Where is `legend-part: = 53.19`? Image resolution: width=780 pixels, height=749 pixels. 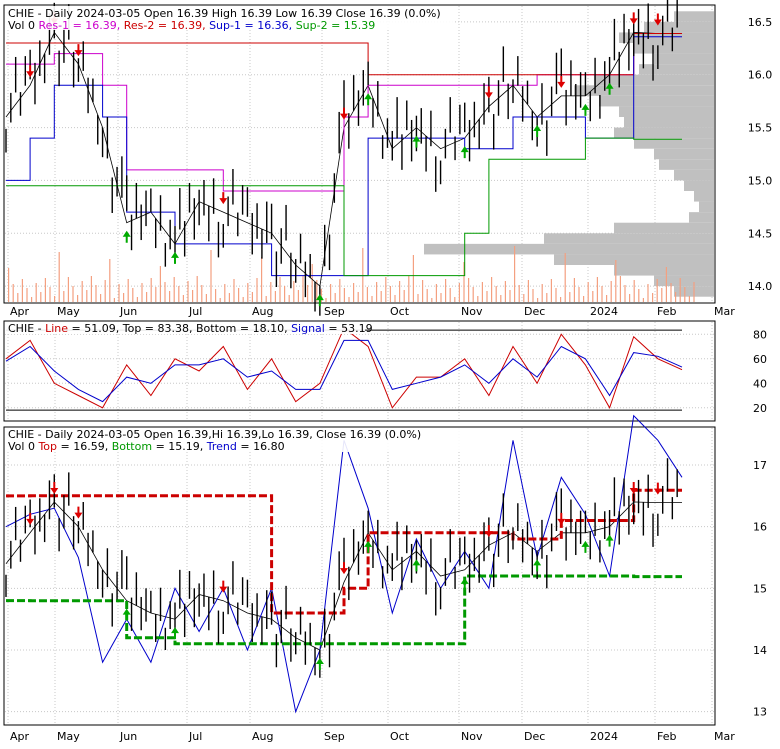 legend-part: = 53.19 is located at coordinates (350, 328).